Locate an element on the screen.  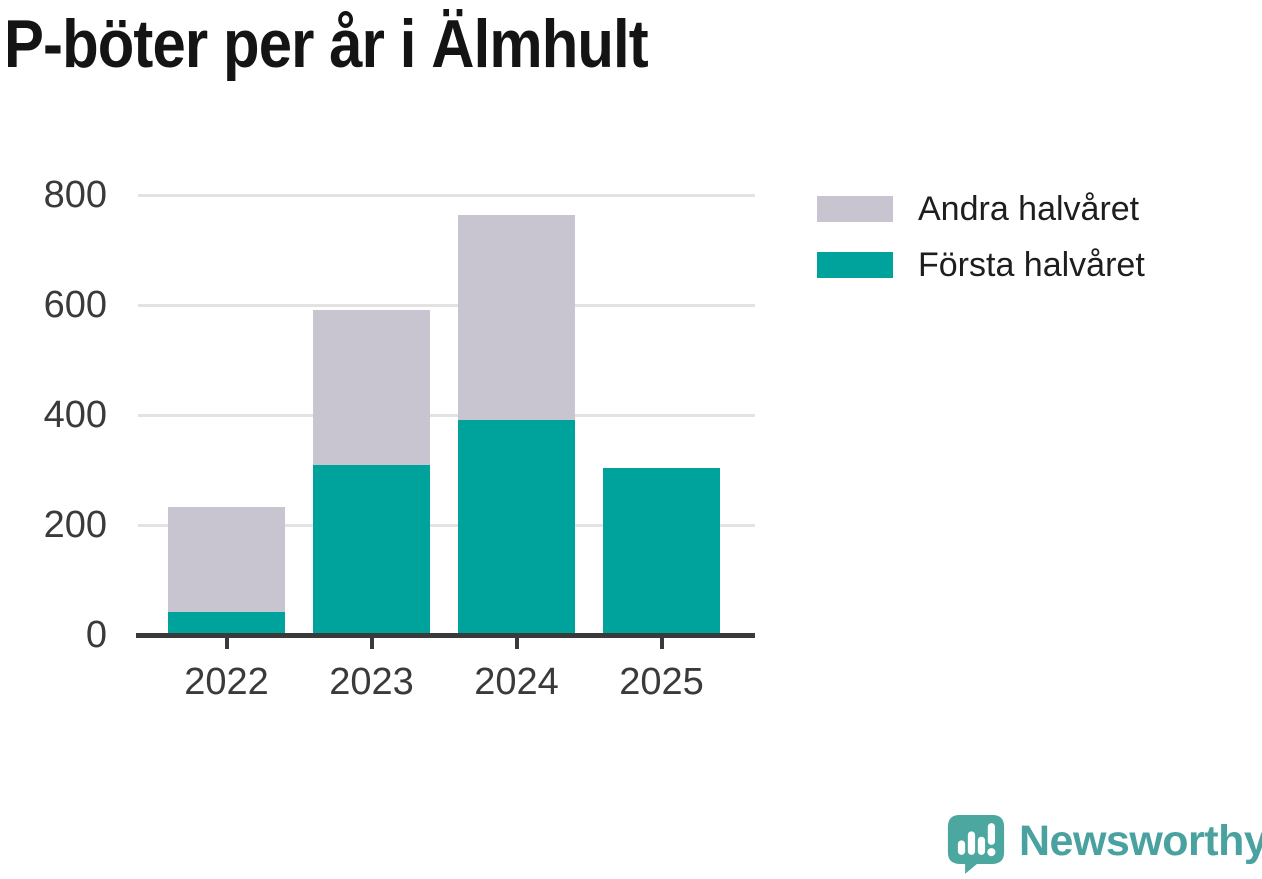
bar-stack-2023 is located at coordinates (371, 472).